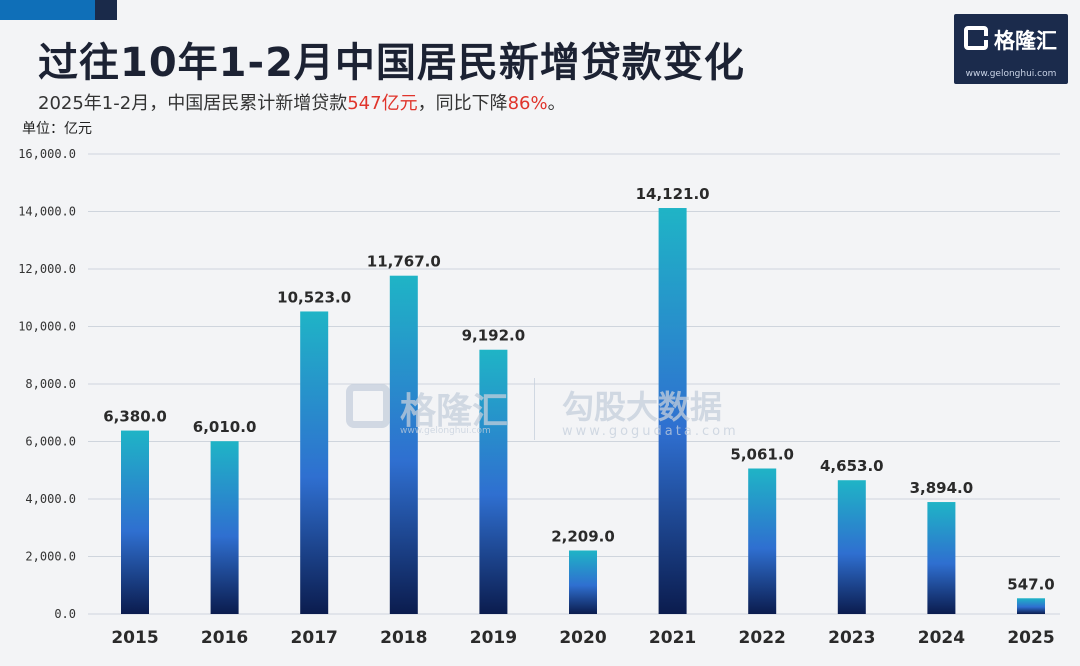 The height and width of the screenshot is (666, 1080). What do you see at coordinates (50, 499) in the screenshot?
I see `y-tick-label: 4,000.0` at bounding box center [50, 499].